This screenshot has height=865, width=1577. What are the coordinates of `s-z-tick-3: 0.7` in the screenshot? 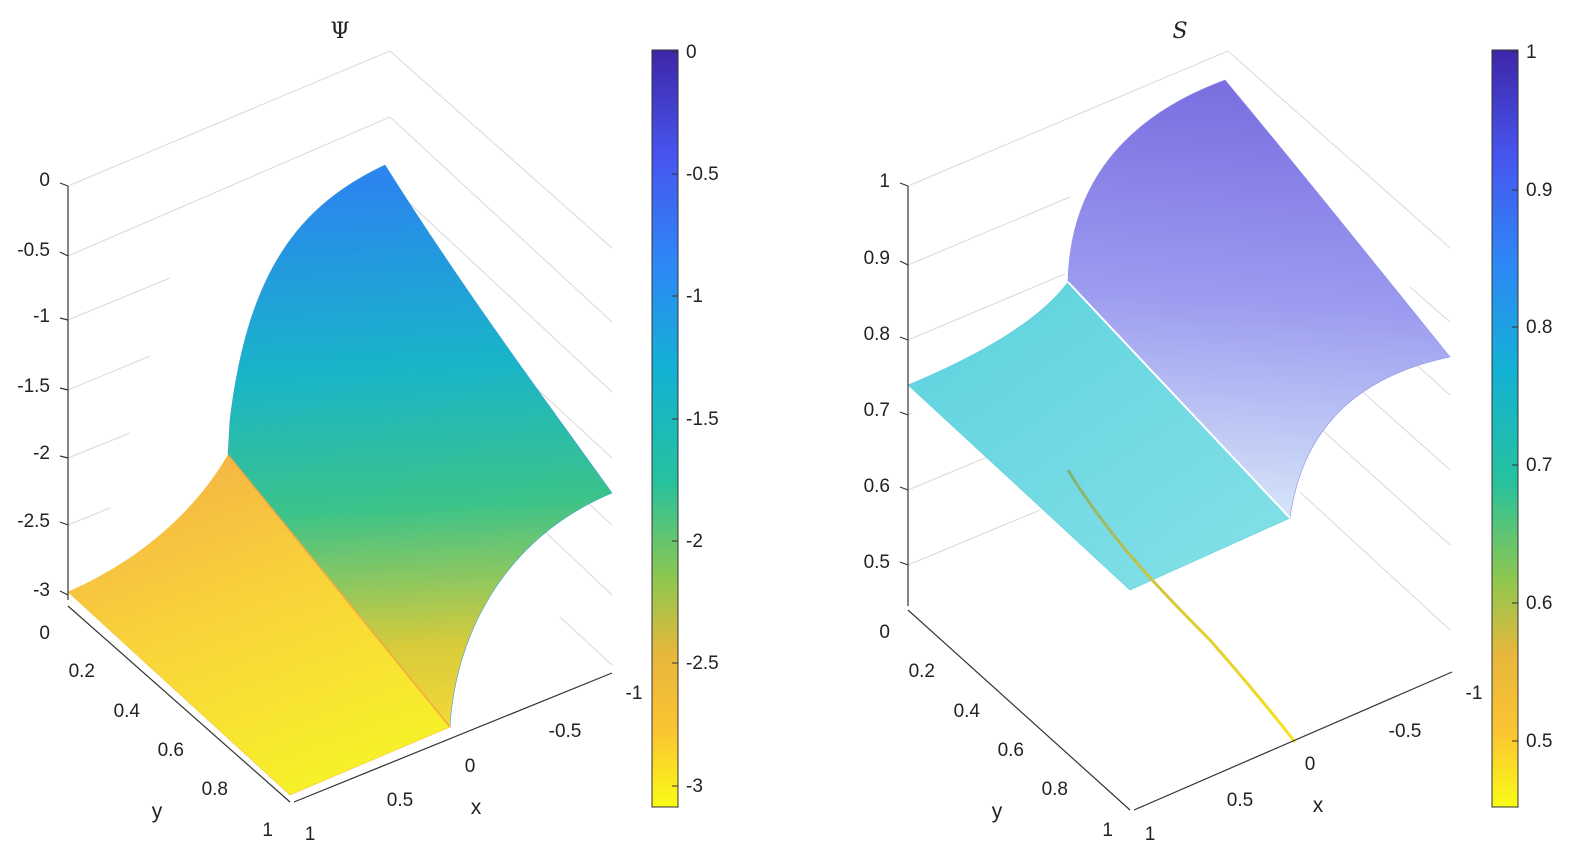 It's located at (877, 410).